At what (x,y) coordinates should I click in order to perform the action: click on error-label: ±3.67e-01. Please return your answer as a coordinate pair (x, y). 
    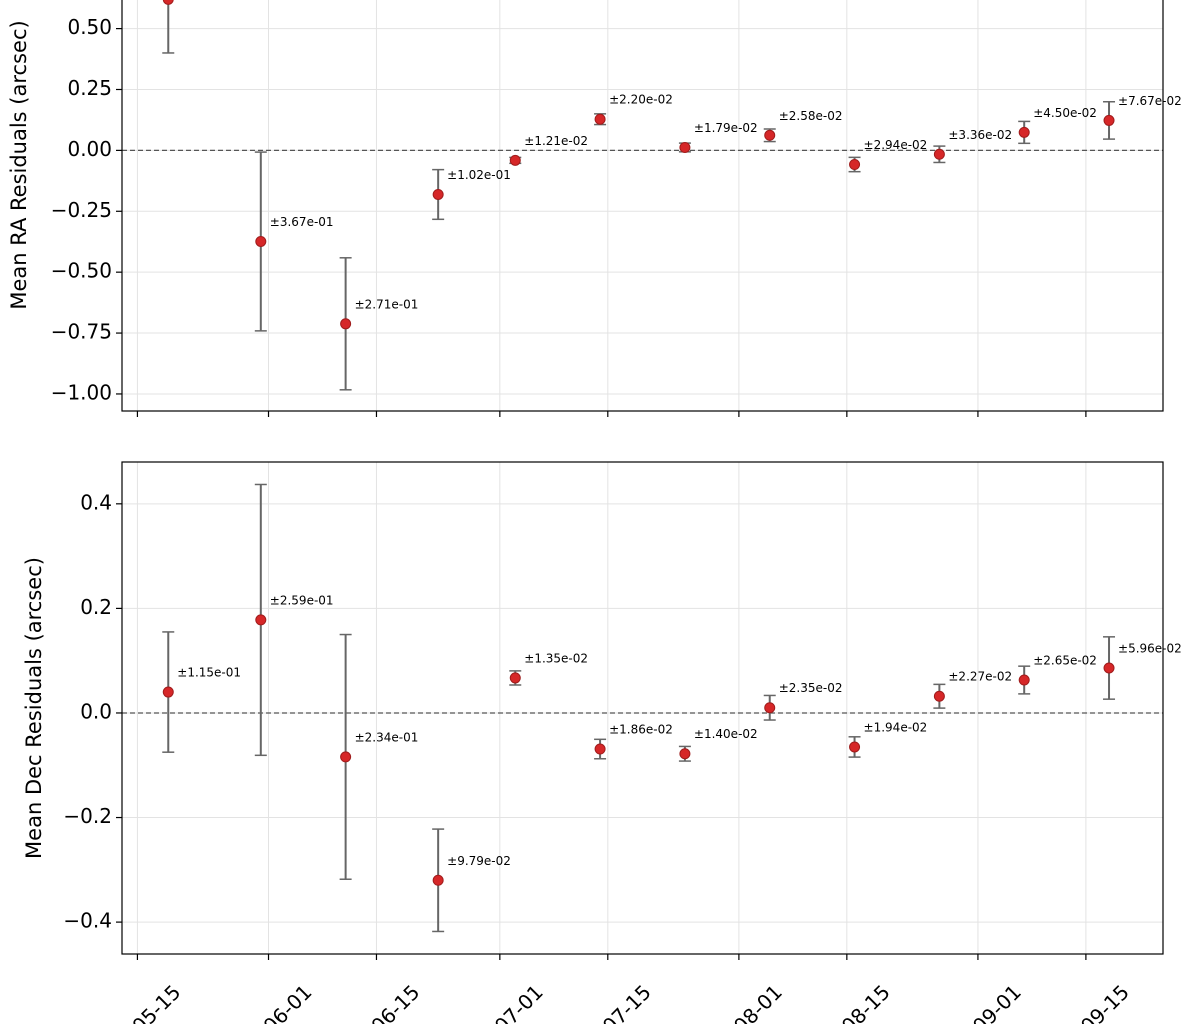
    Looking at the image, I should click on (302, 222).